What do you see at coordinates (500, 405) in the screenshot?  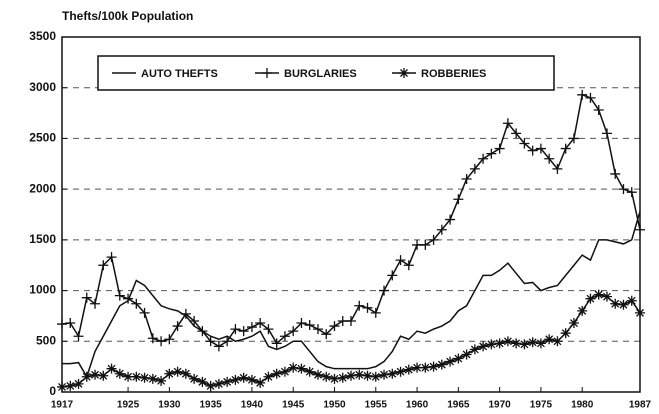 I see `x-tick-label: 1970` at bounding box center [500, 405].